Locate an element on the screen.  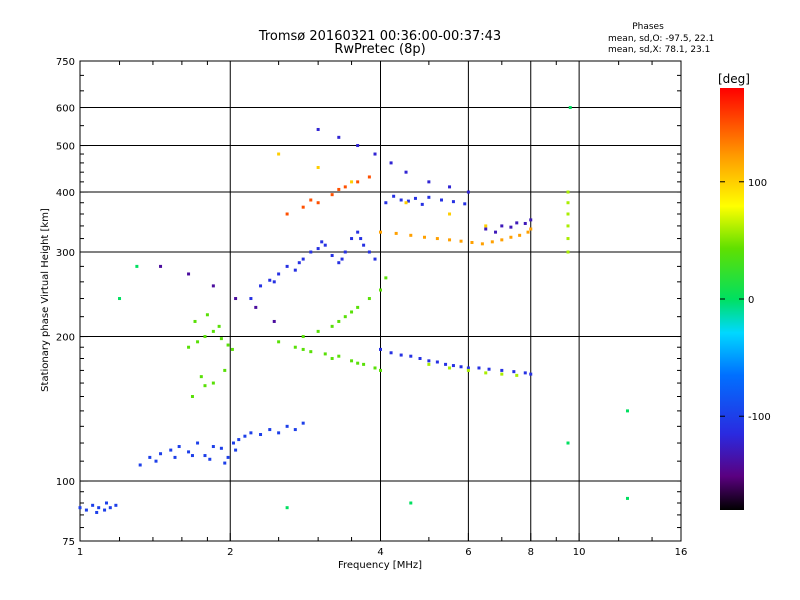
y-tick-label: 200 is located at coordinates (65, 338).